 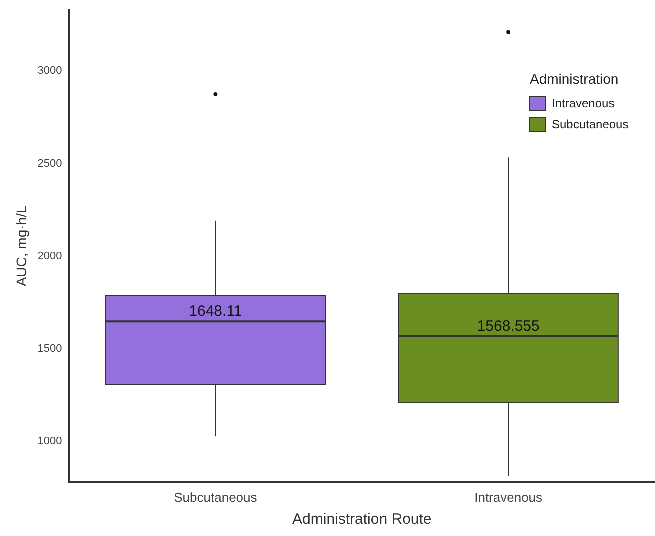 I want to click on legend-label: Intravenous, so click(x=583, y=103).